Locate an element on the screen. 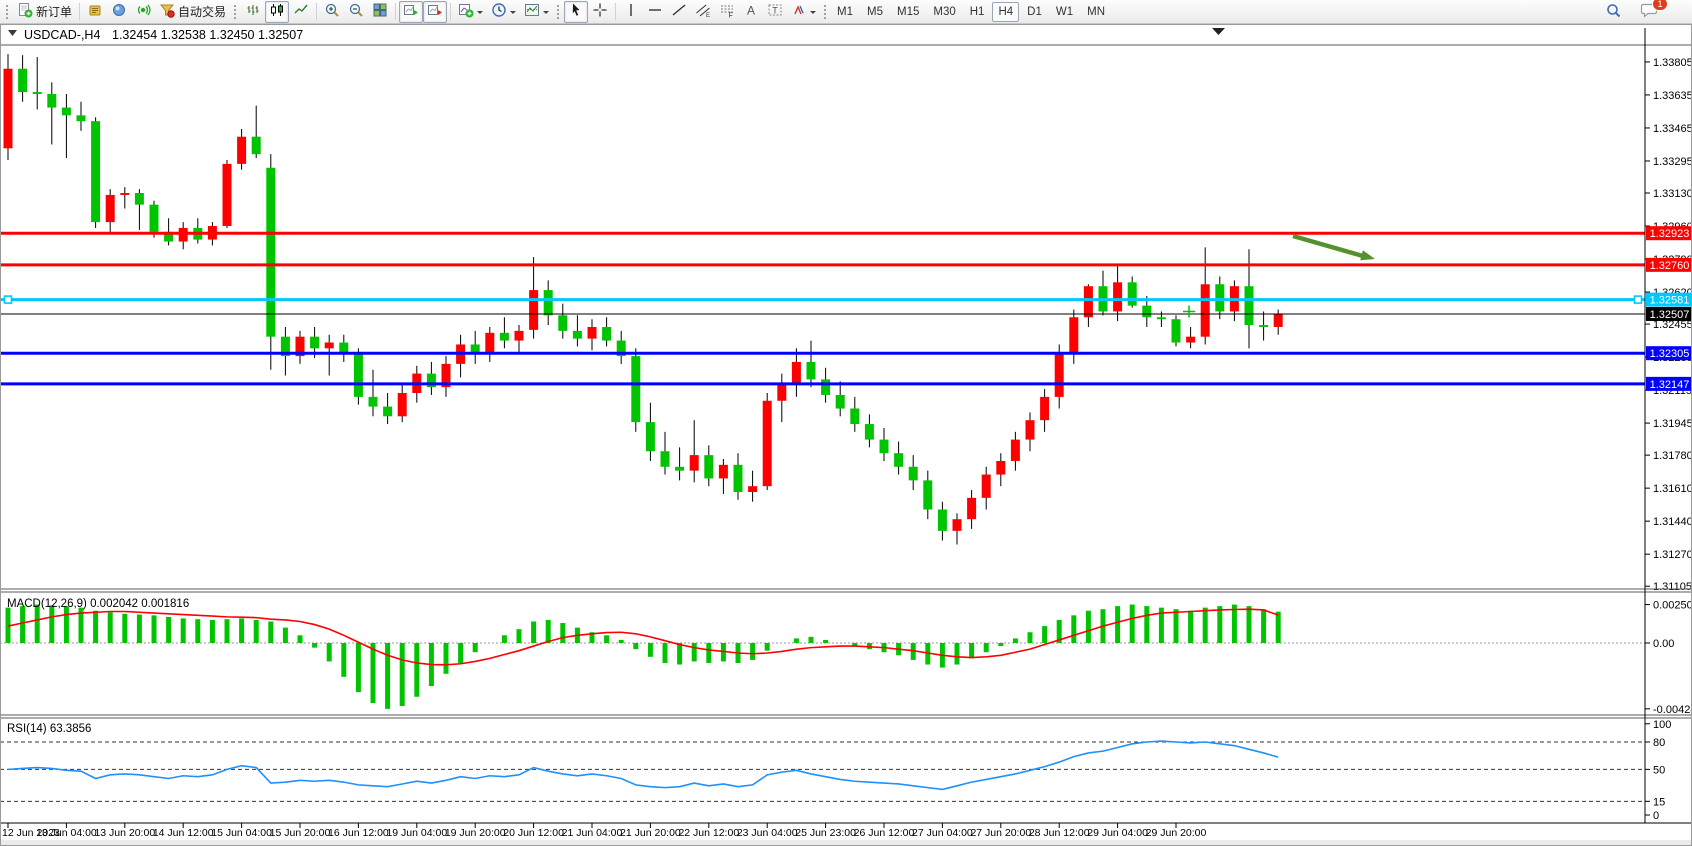 The width and height of the screenshot is (1692, 846). auto-scroll-button is located at coordinates (411, 11).